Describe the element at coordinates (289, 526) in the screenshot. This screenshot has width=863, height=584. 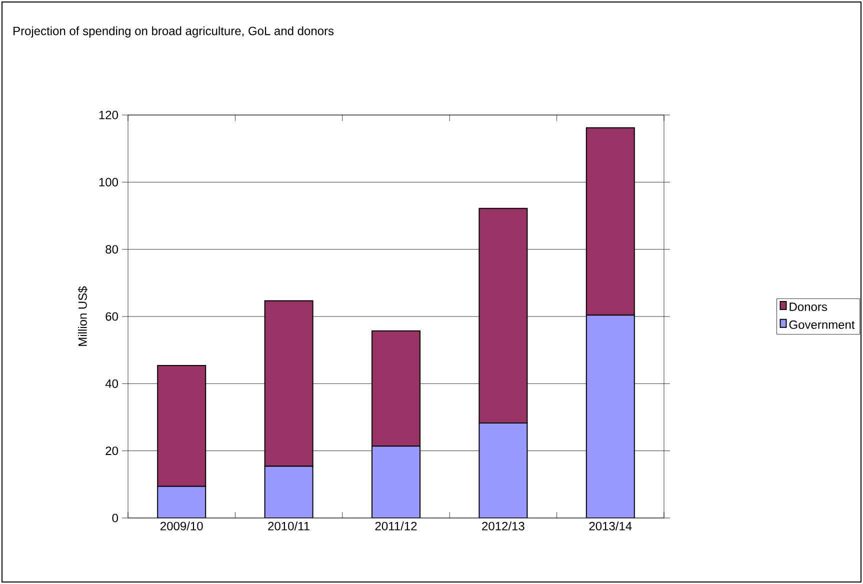
I see `x-tick-label: 2010/11` at that location.